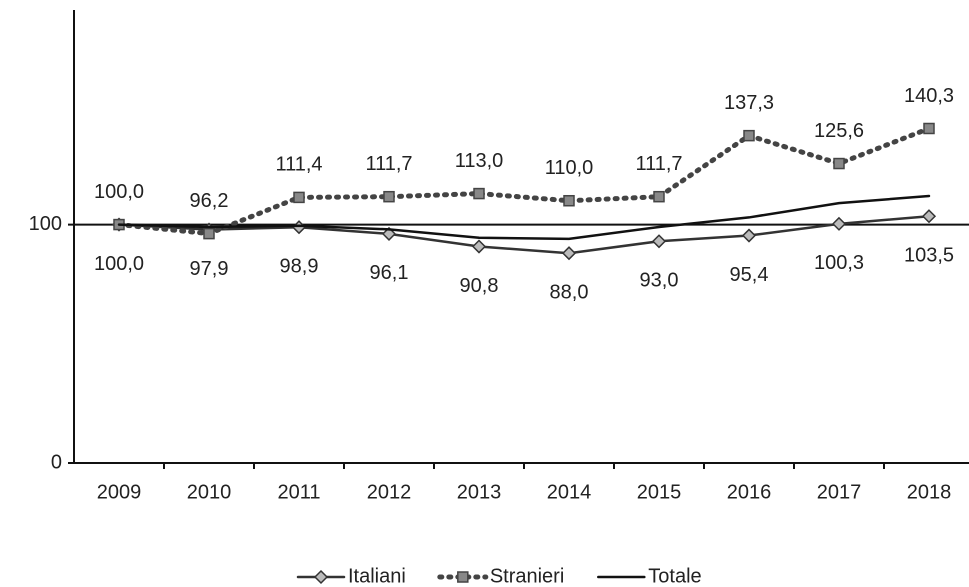  I want to click on data-label: 103,5, so click(929, 256).